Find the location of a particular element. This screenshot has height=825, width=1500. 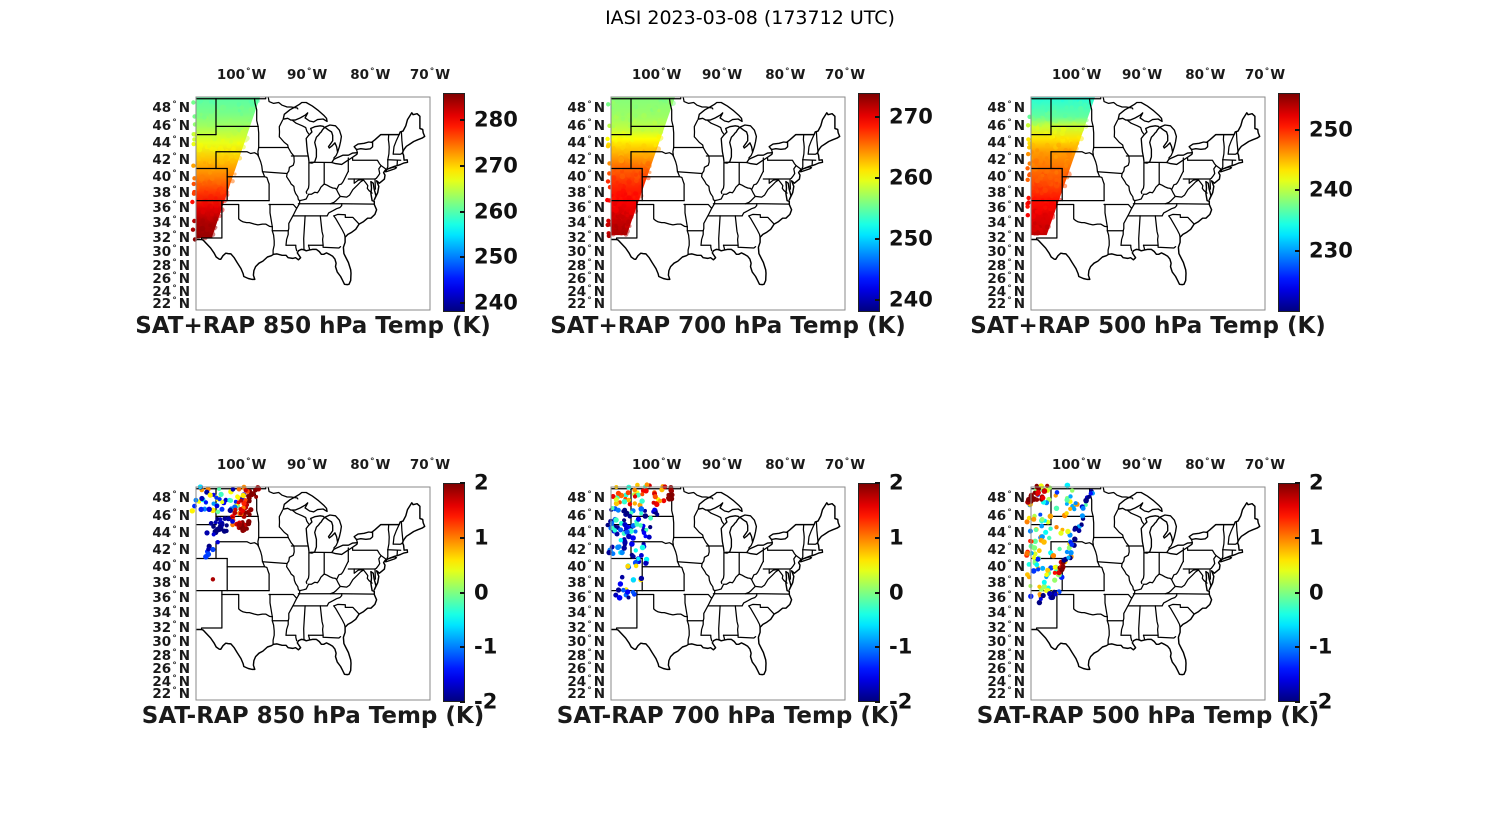

lon-tick-value: 80 is located at coordinates (360, 75).